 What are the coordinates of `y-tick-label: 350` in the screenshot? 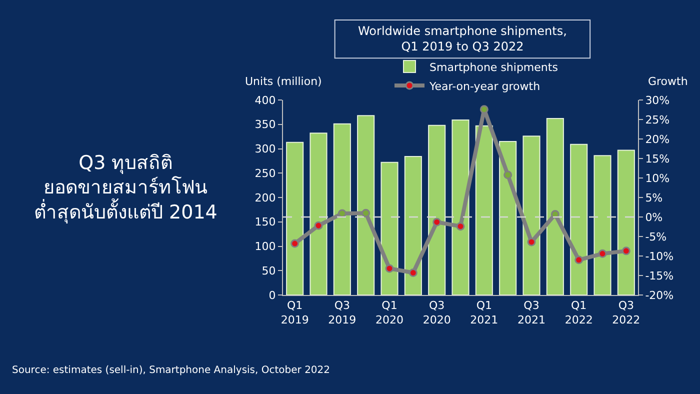 It's located at (265, 125).